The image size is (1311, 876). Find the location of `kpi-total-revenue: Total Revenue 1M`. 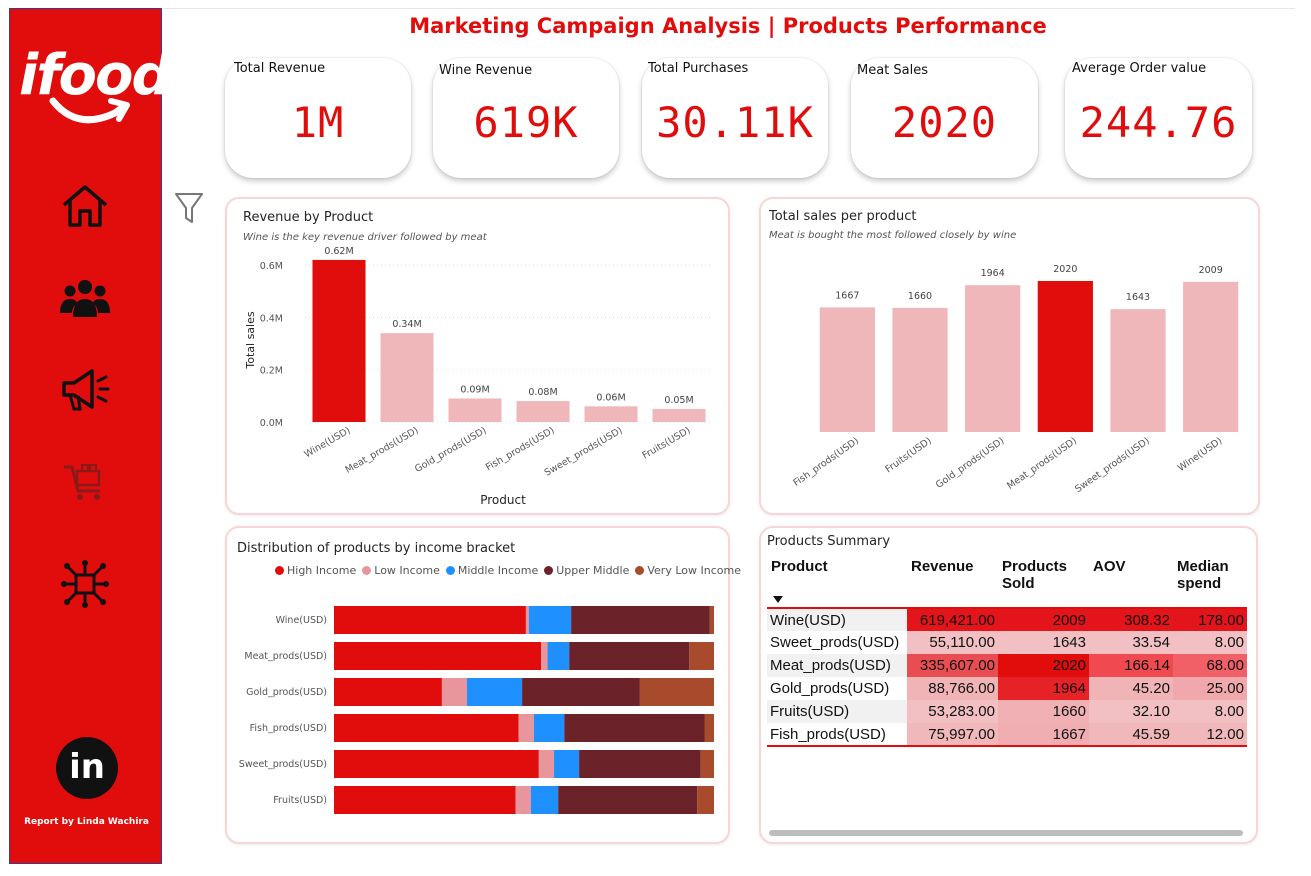

kpi-total-revenue: Total Revenue 1M is located at coordinates (318, 118).